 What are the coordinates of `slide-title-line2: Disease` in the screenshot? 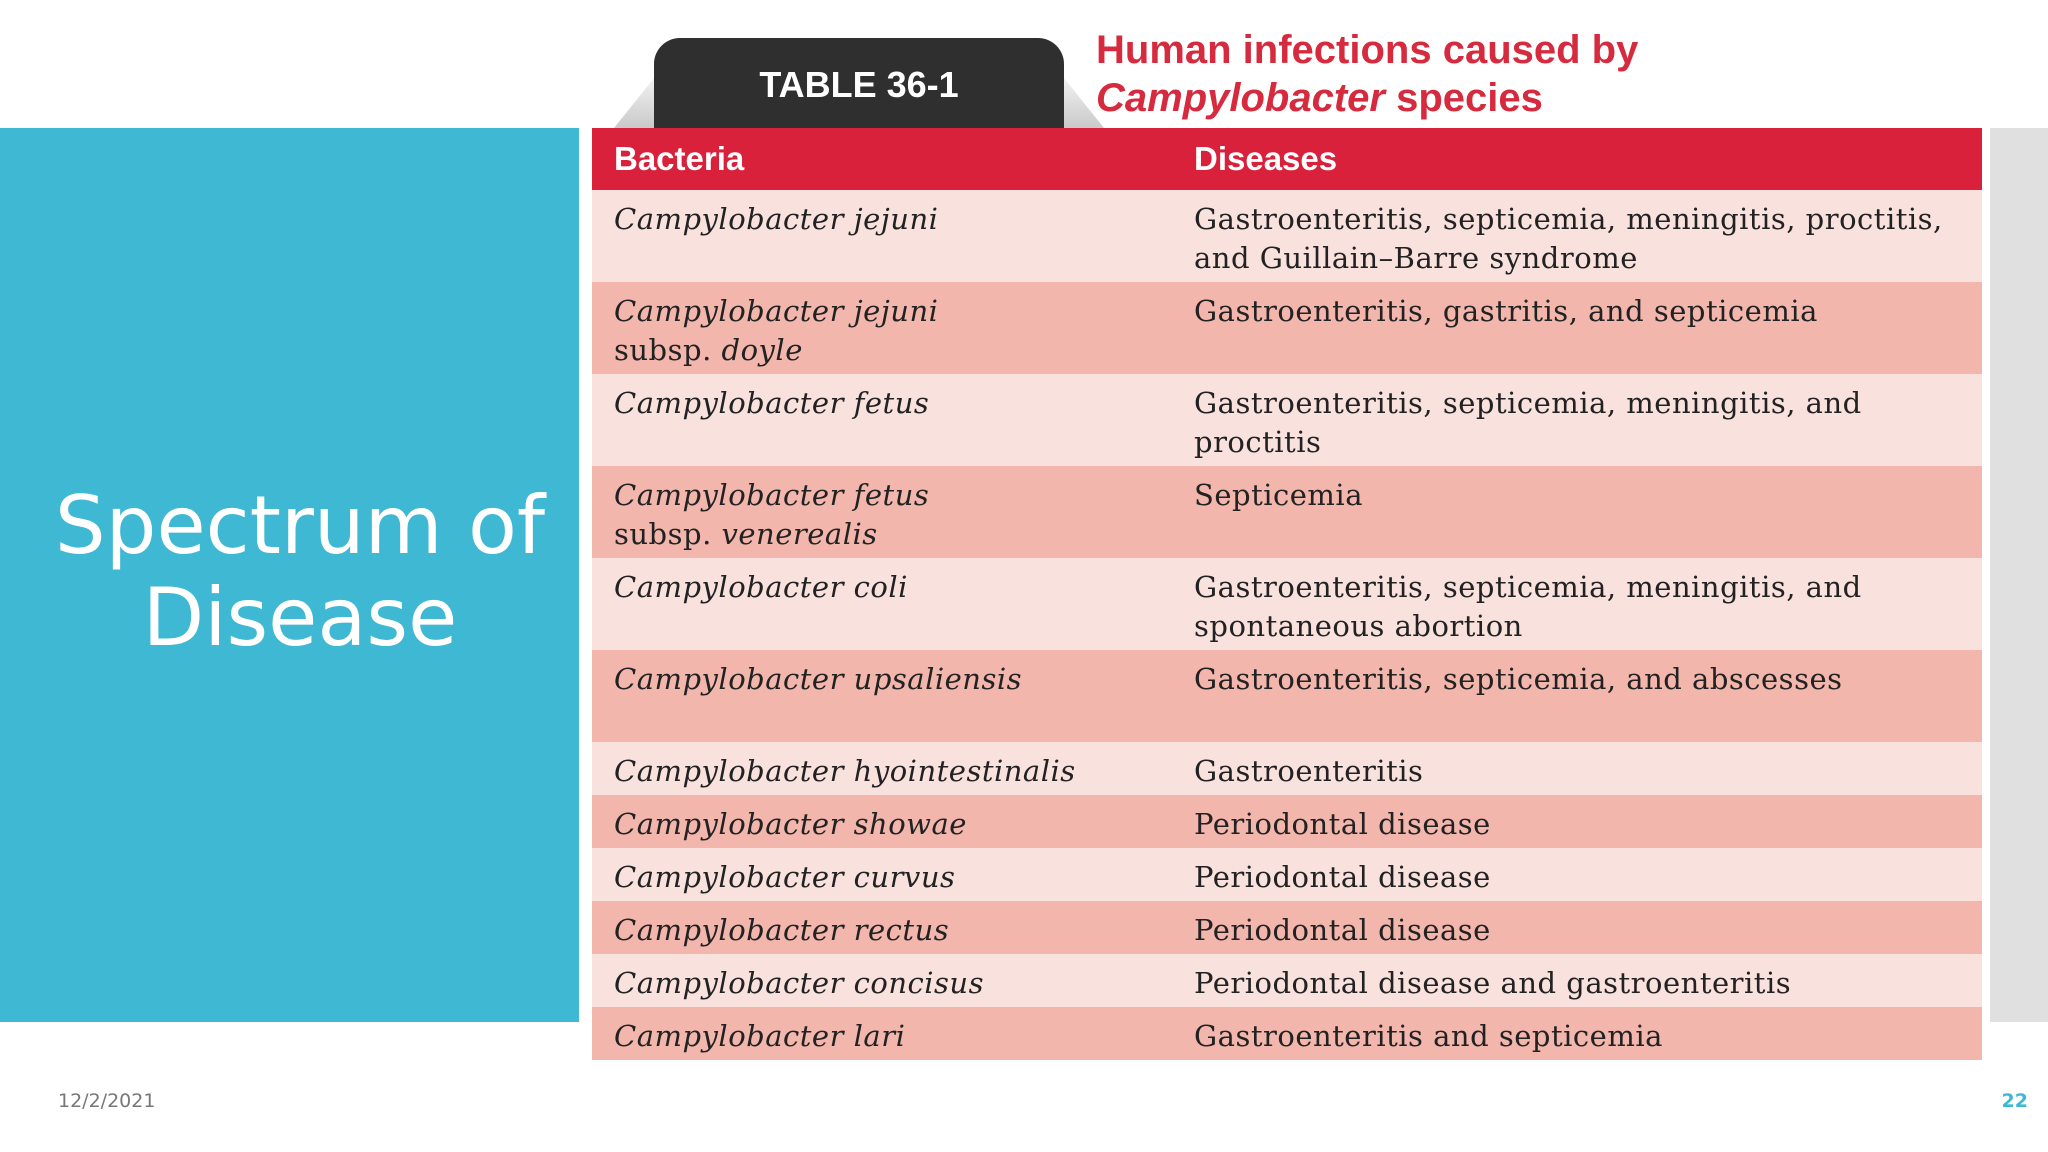 It's located at (300, 617).